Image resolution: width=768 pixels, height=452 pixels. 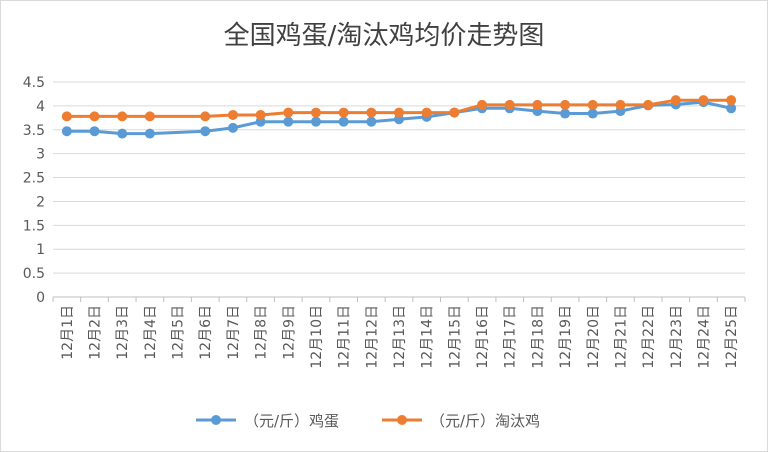 What do you see at coordinates (317, 337) in the screenshot?
I see `x-tick-label: 12月10日` at bounding box center [317, 337].